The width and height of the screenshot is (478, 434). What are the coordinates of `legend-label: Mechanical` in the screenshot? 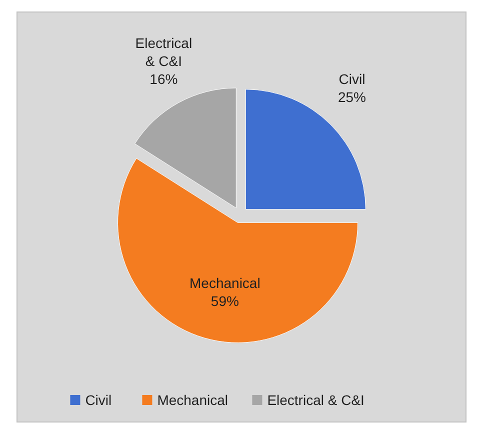 It's located at (192, 400).